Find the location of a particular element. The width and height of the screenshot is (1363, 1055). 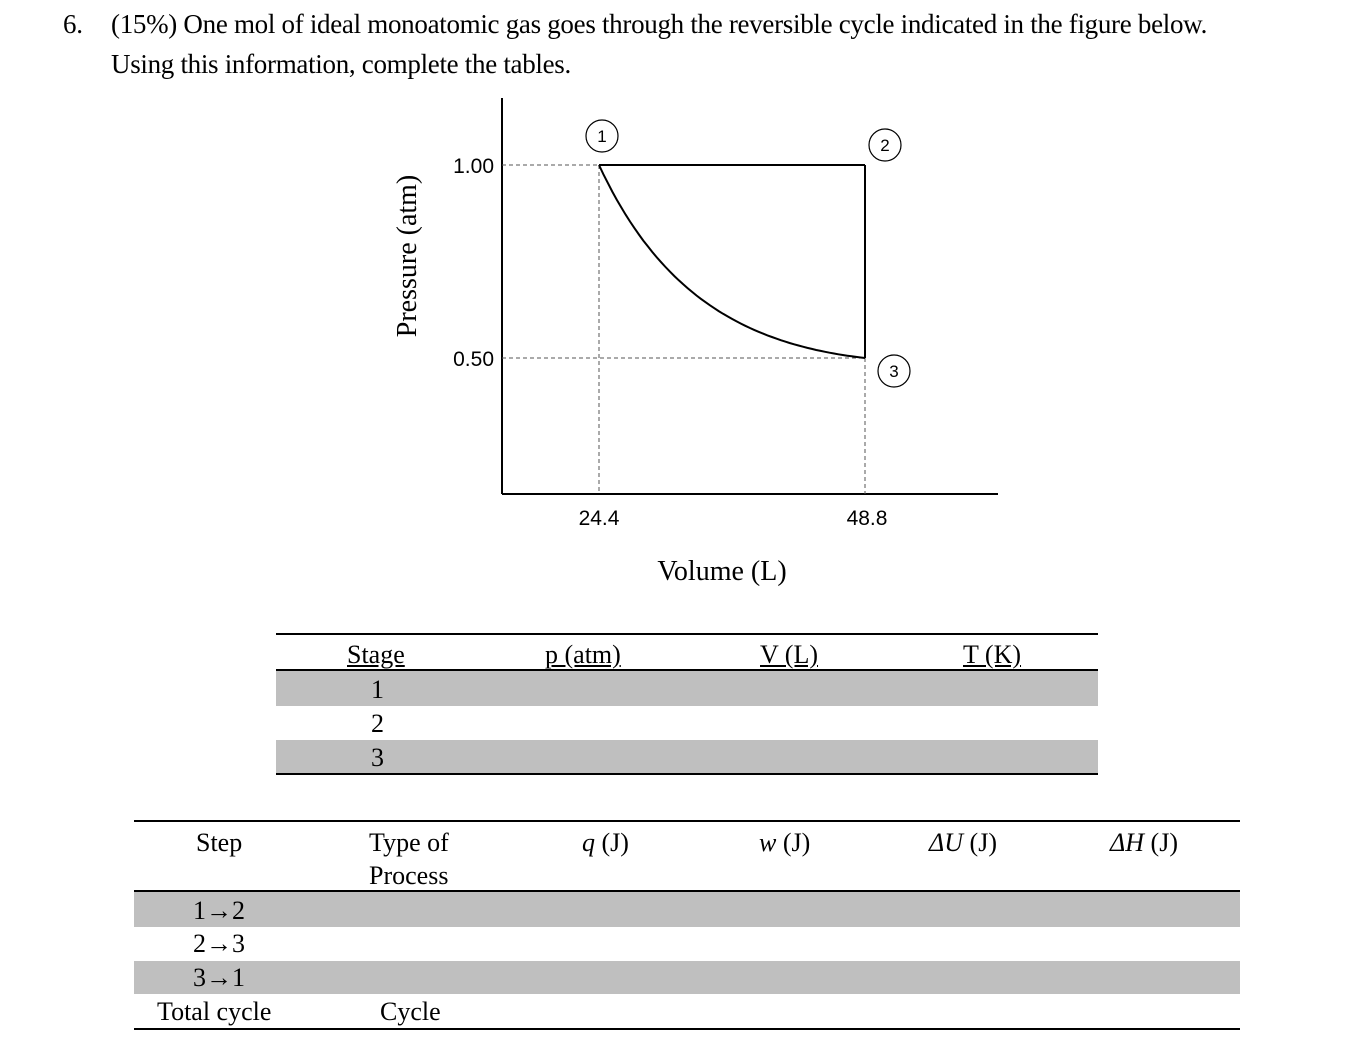

header-volume: V (L) is located at coordinates (789, 654).